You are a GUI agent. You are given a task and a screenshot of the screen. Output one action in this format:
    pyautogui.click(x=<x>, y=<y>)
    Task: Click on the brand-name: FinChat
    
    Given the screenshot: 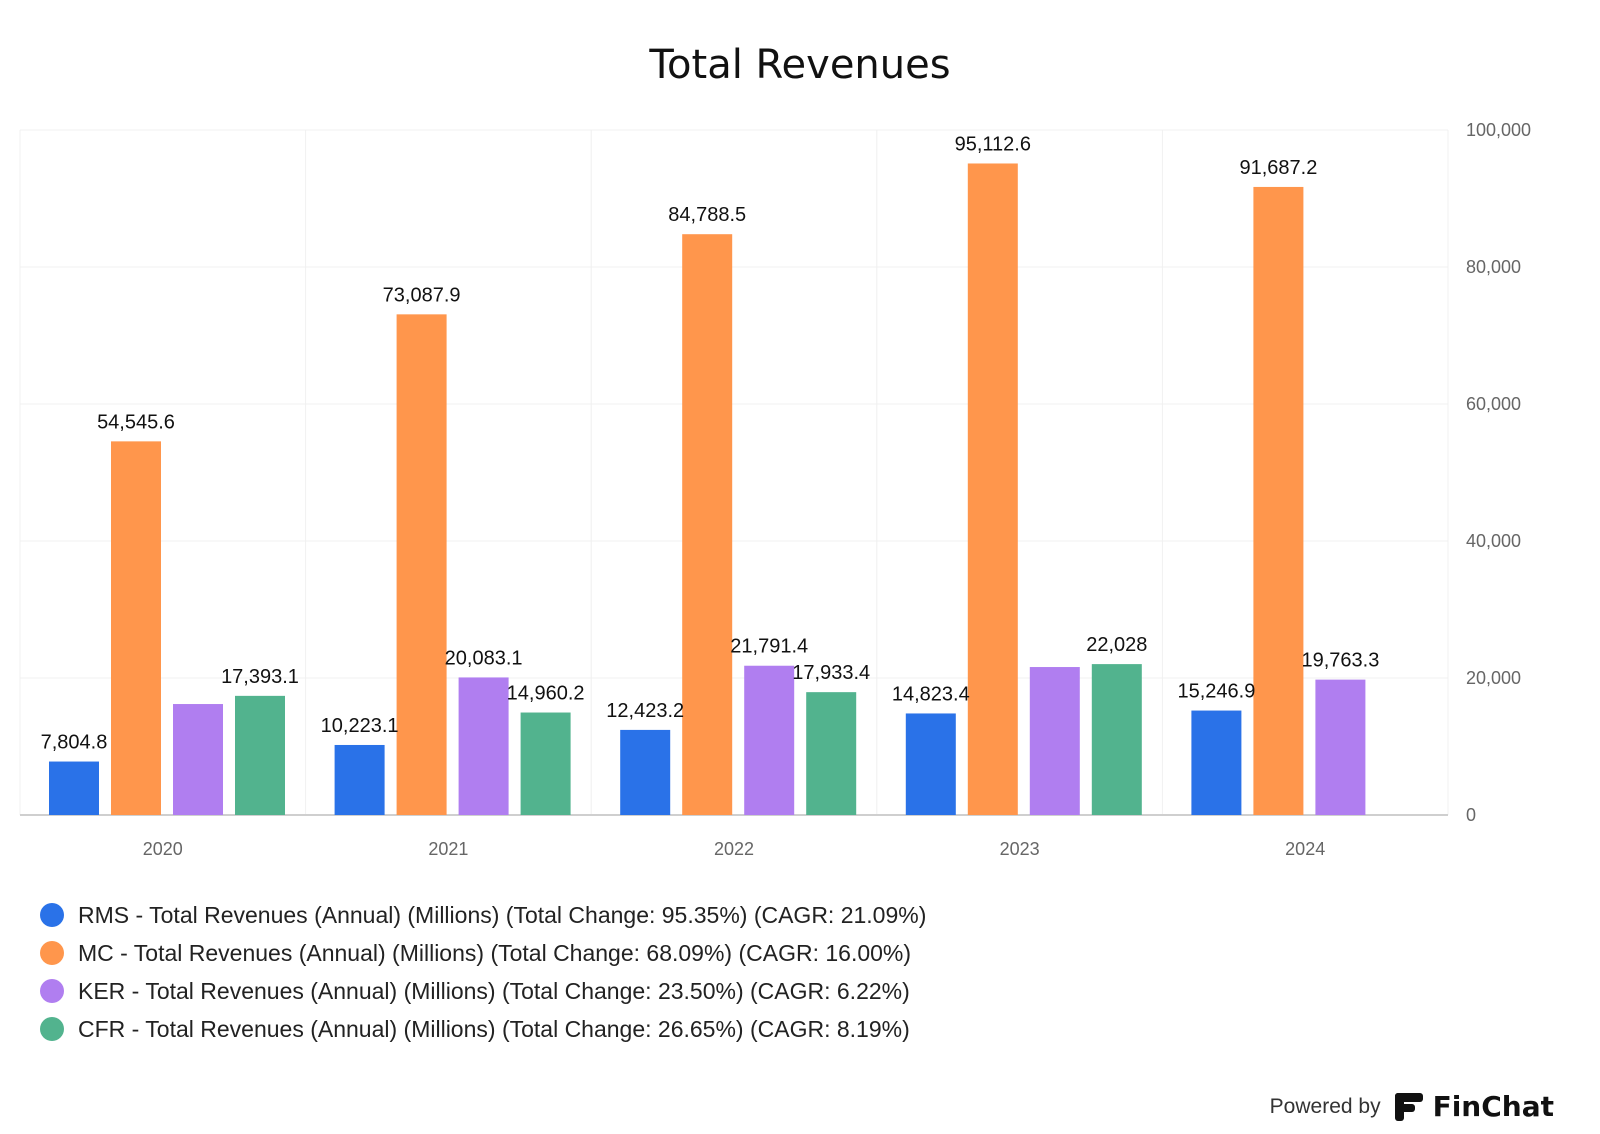 What is the action you would take?
    pyautogui.click(x=1493, y=1106)
    